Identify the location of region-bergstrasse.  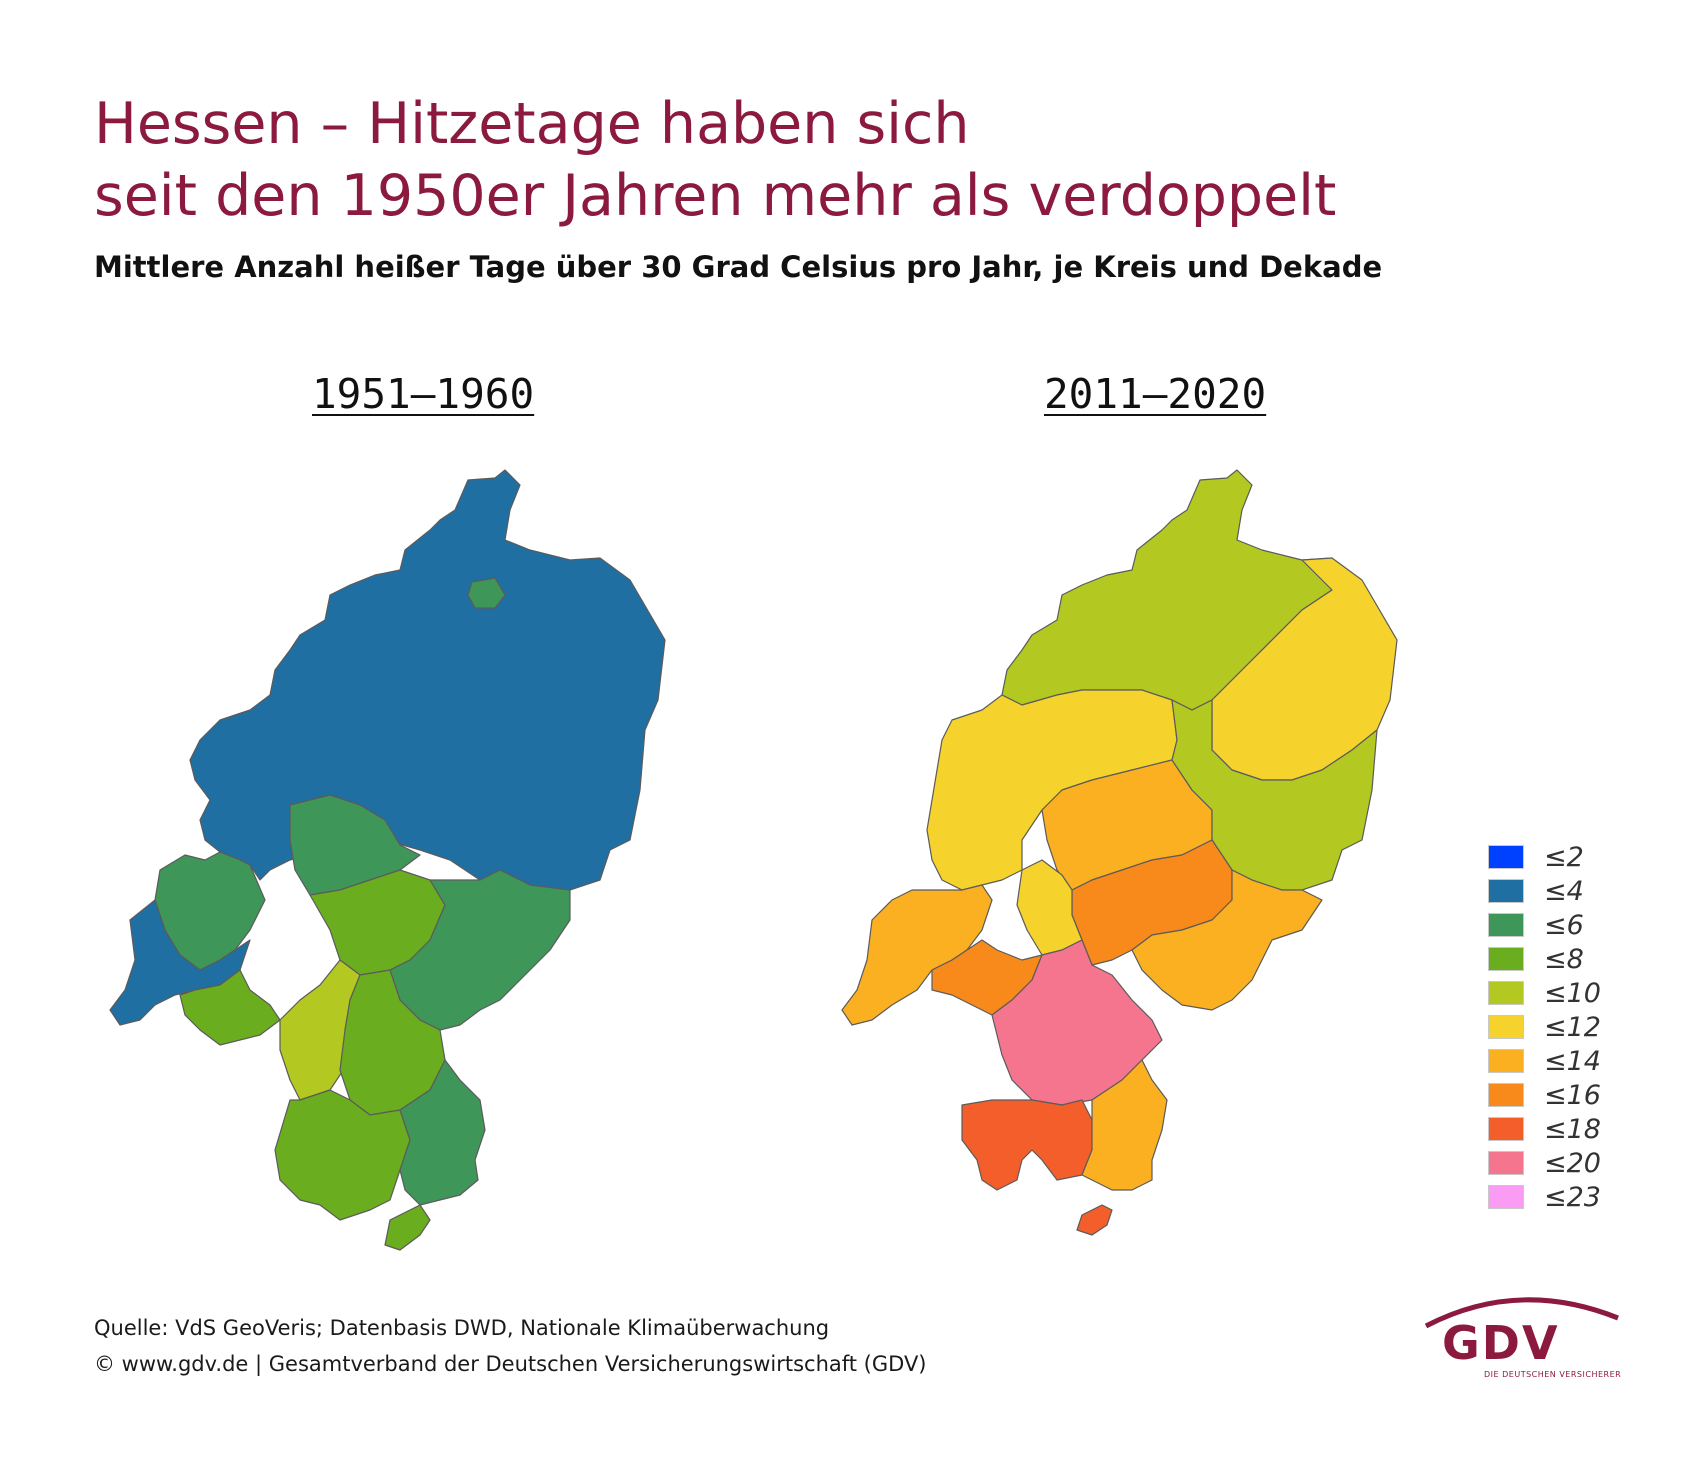
(1027, 1145).